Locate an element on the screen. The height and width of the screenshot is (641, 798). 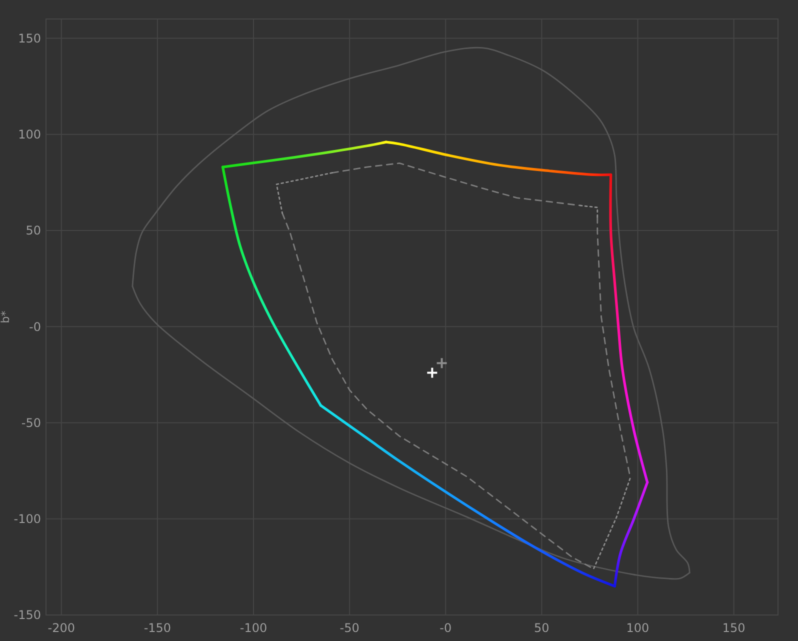
y-tick-label: 50 is located at coordinates (33, 231).